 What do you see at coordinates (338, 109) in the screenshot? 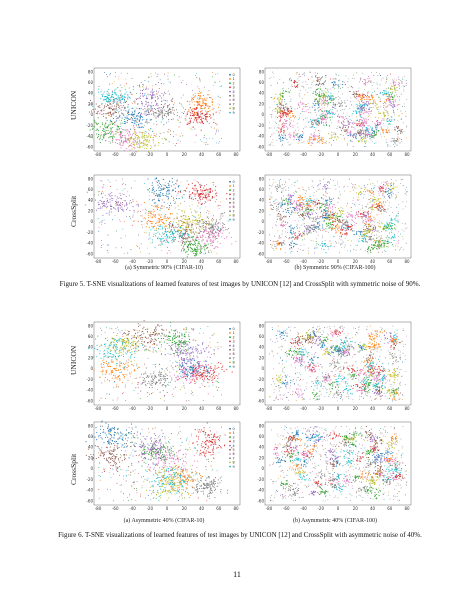
I see `plot-frame` at bounding box center [338, 109].